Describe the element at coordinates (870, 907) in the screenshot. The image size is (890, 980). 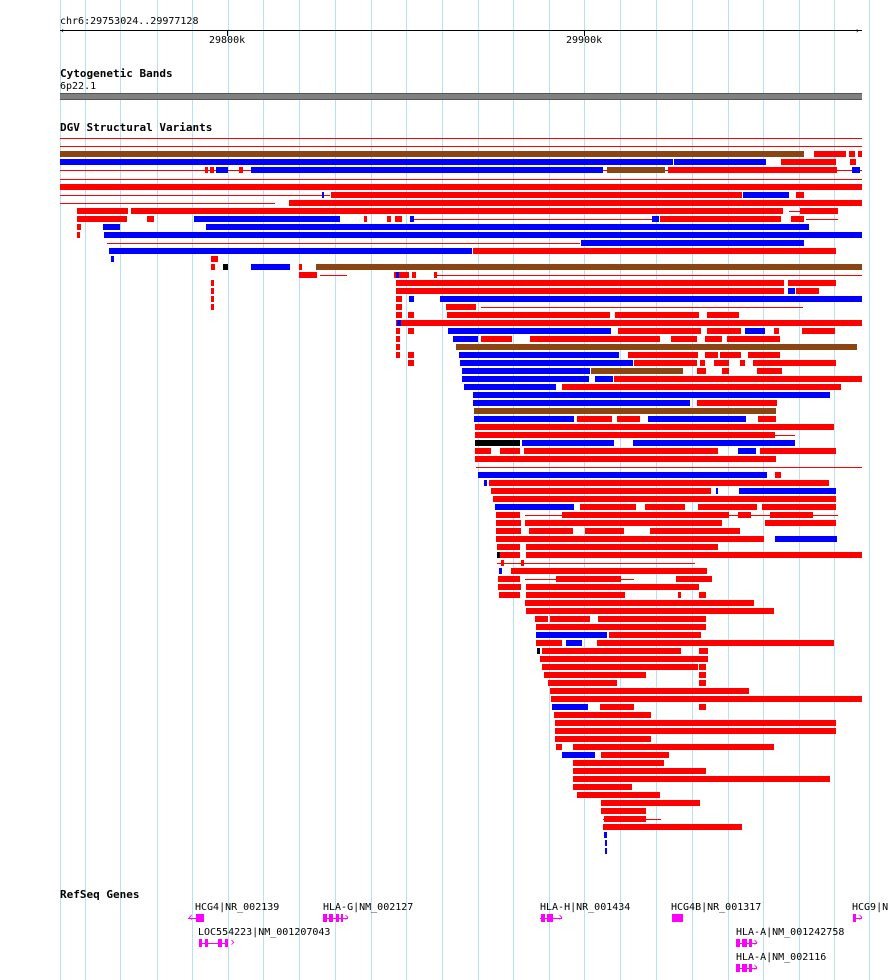
I see `gene-label: HCG9|N` at that location.